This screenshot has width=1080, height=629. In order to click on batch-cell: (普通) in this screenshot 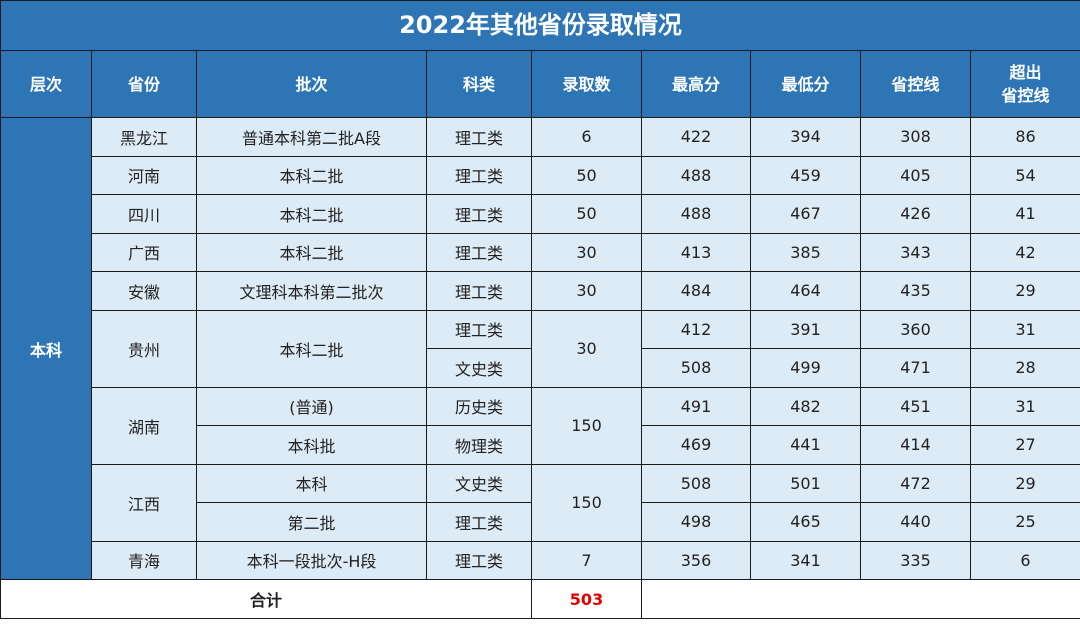, I will do `click(311, 406)`.